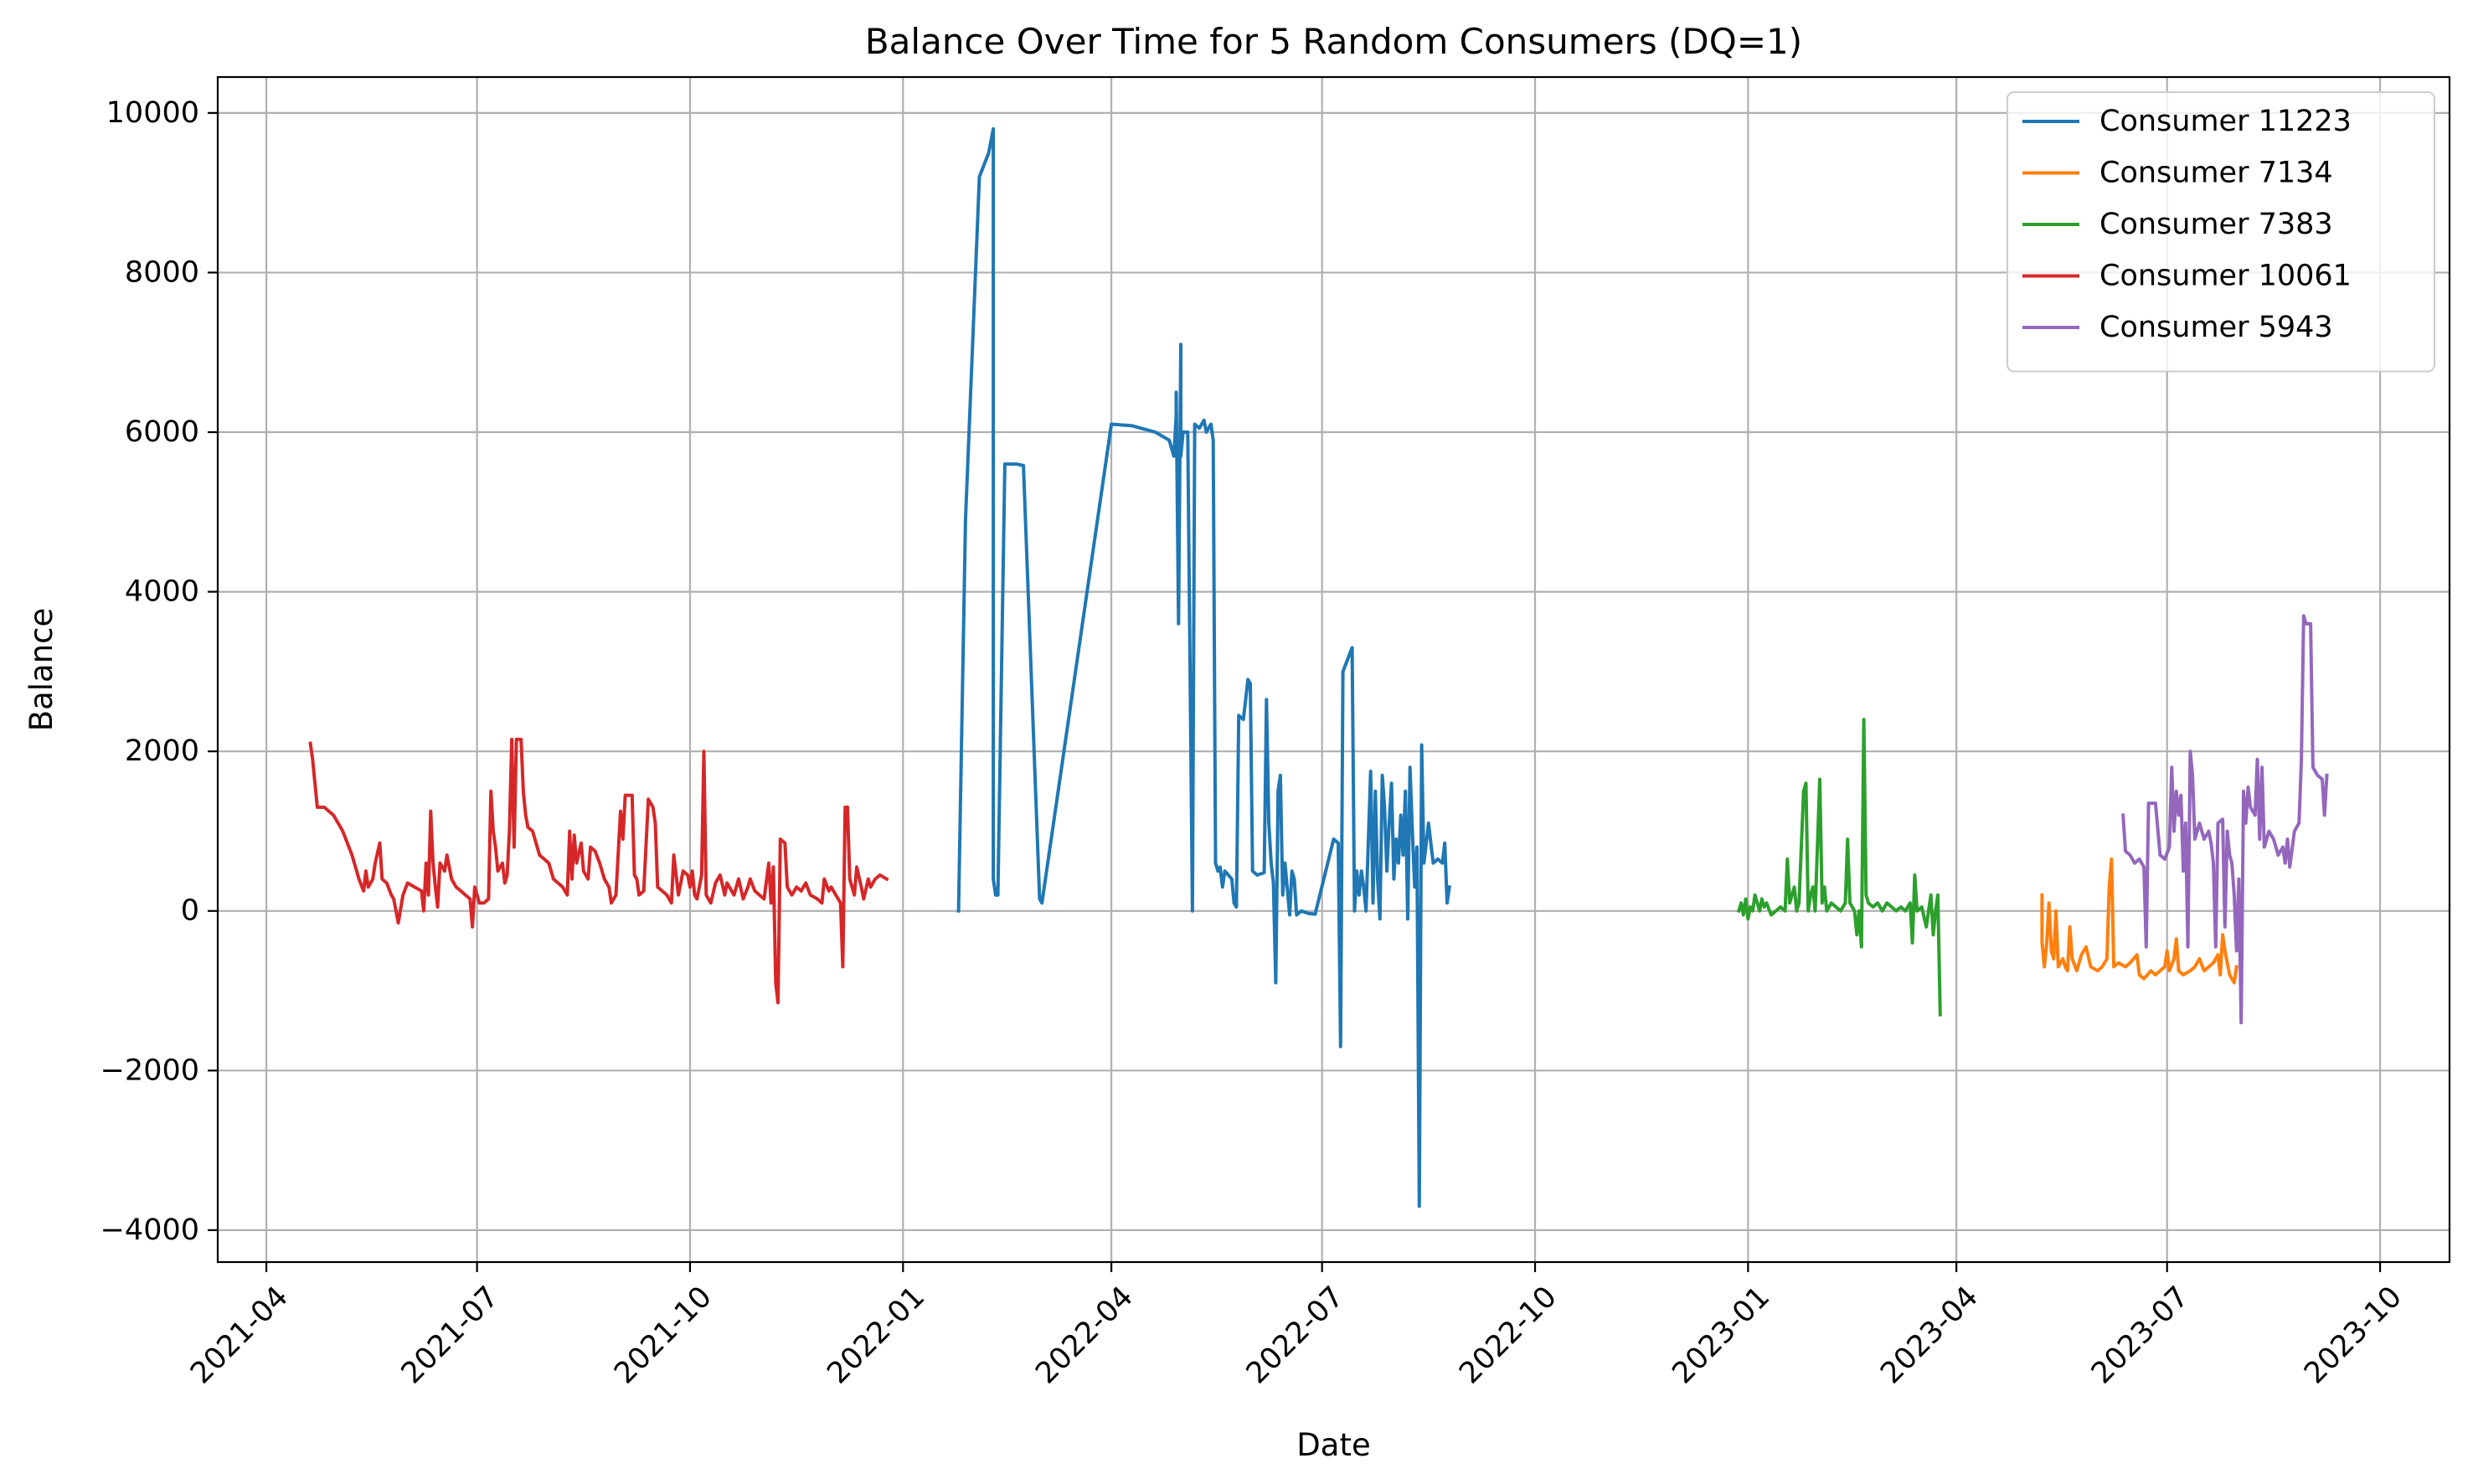 The width and height of the screenshot is (2478, 1484). I want to click on y-tick-label: 10000, so click(152, 113).